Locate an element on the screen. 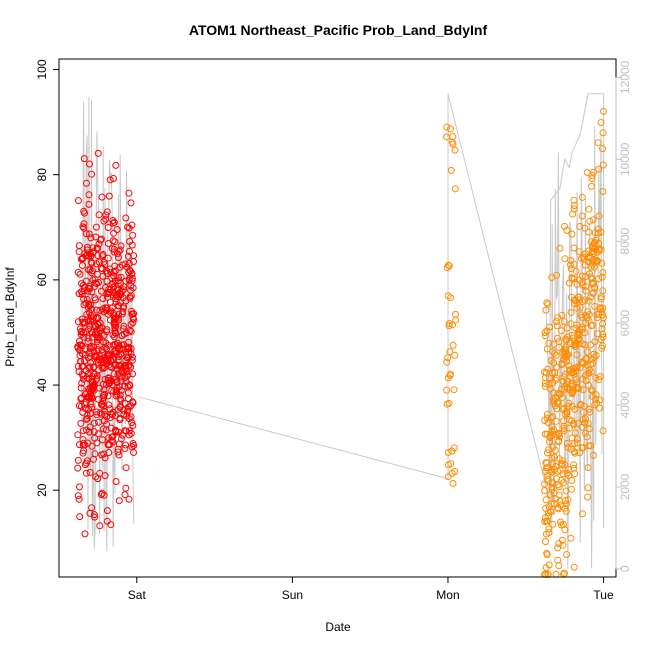 Image resolution: width=650 pixels, height=650 pixels. y-tick-label: 80 is located at coordinates (42, 175).